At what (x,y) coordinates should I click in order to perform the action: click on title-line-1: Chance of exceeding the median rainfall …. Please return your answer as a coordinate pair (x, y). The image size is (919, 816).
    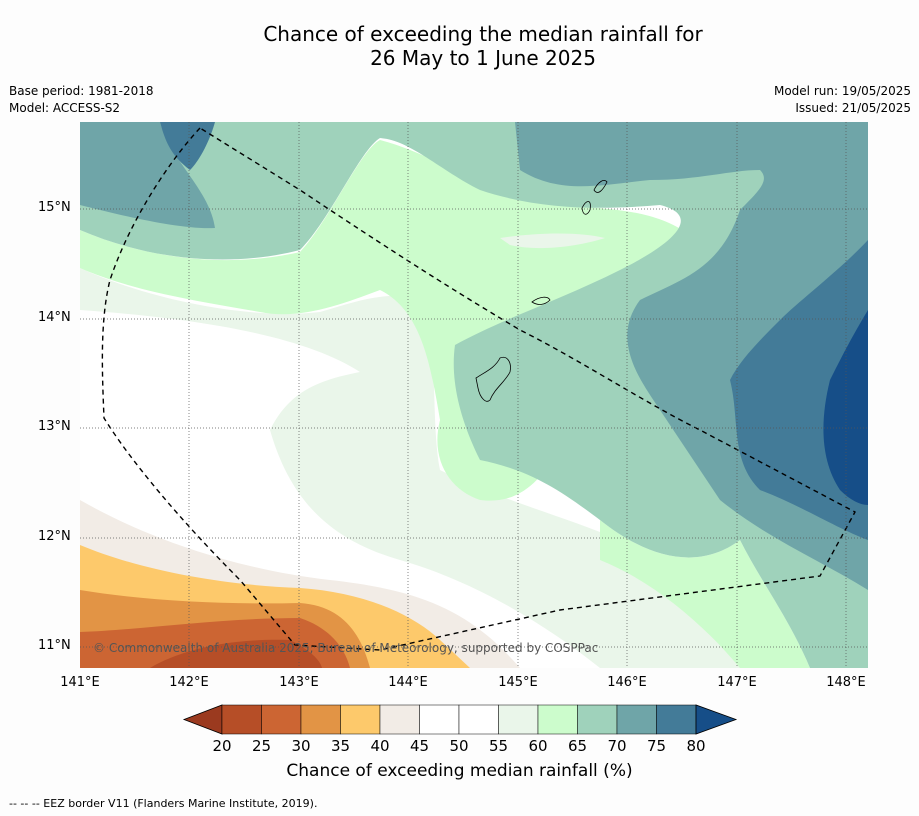
    Looking at the image, I should click on (483, 34).